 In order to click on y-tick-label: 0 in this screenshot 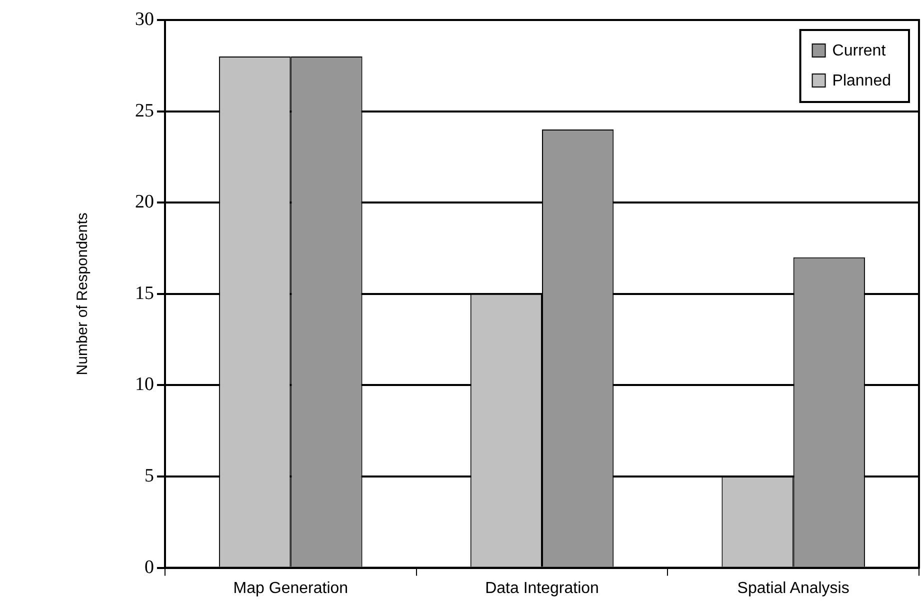, I will do `click(149, 567)`.